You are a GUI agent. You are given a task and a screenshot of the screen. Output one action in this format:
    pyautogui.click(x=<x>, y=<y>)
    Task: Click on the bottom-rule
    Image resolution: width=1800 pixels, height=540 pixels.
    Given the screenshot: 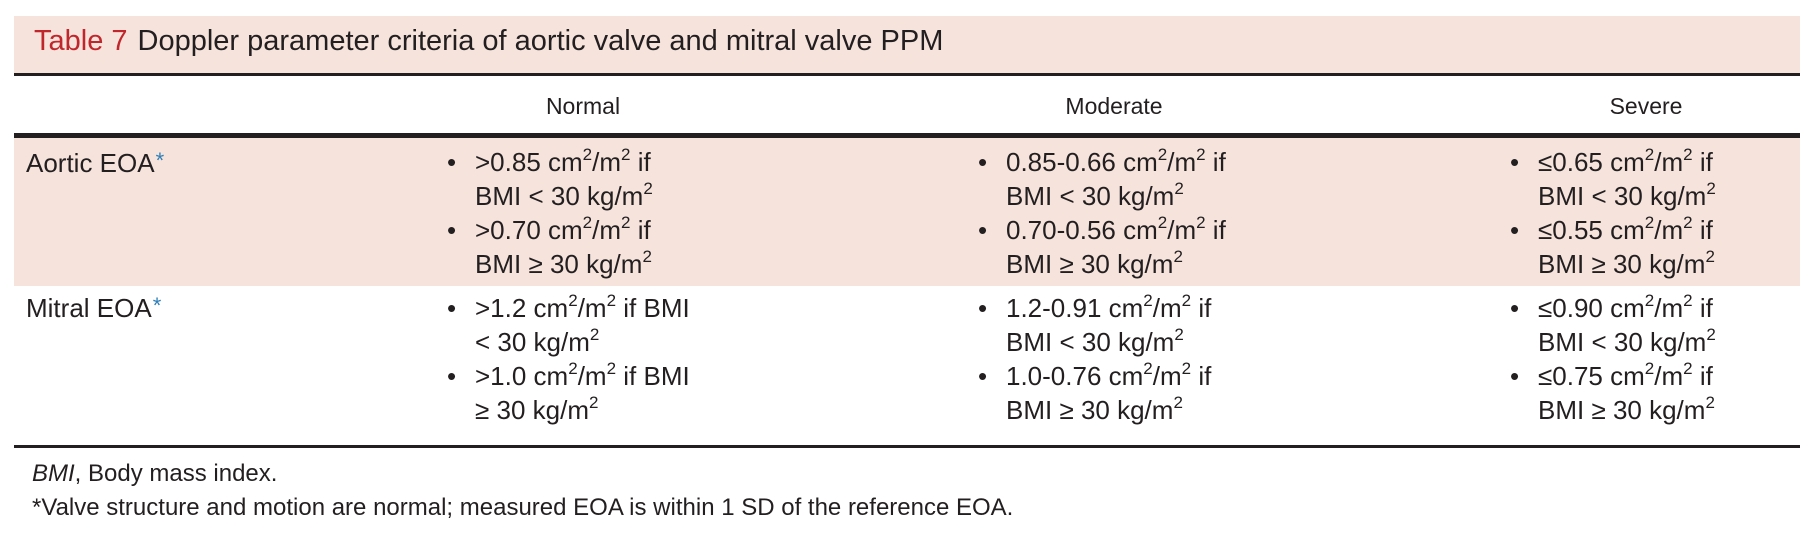 What is the action you would take?
    pyautogui.click(x=907, y=446)
    